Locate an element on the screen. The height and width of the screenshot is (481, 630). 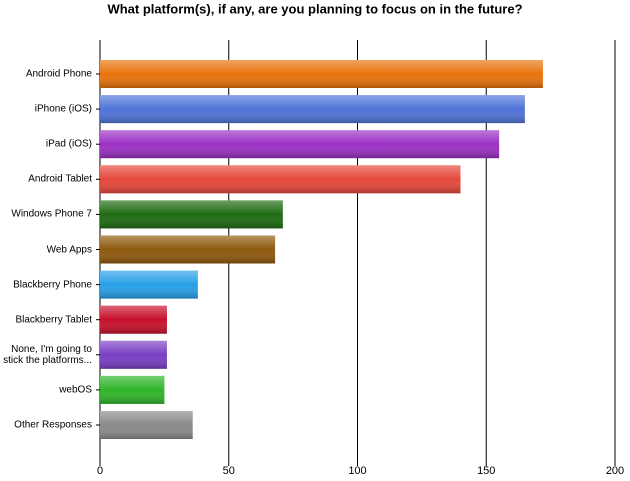
y-tick-label: Android Tablet is located at coordinates (60, 179).